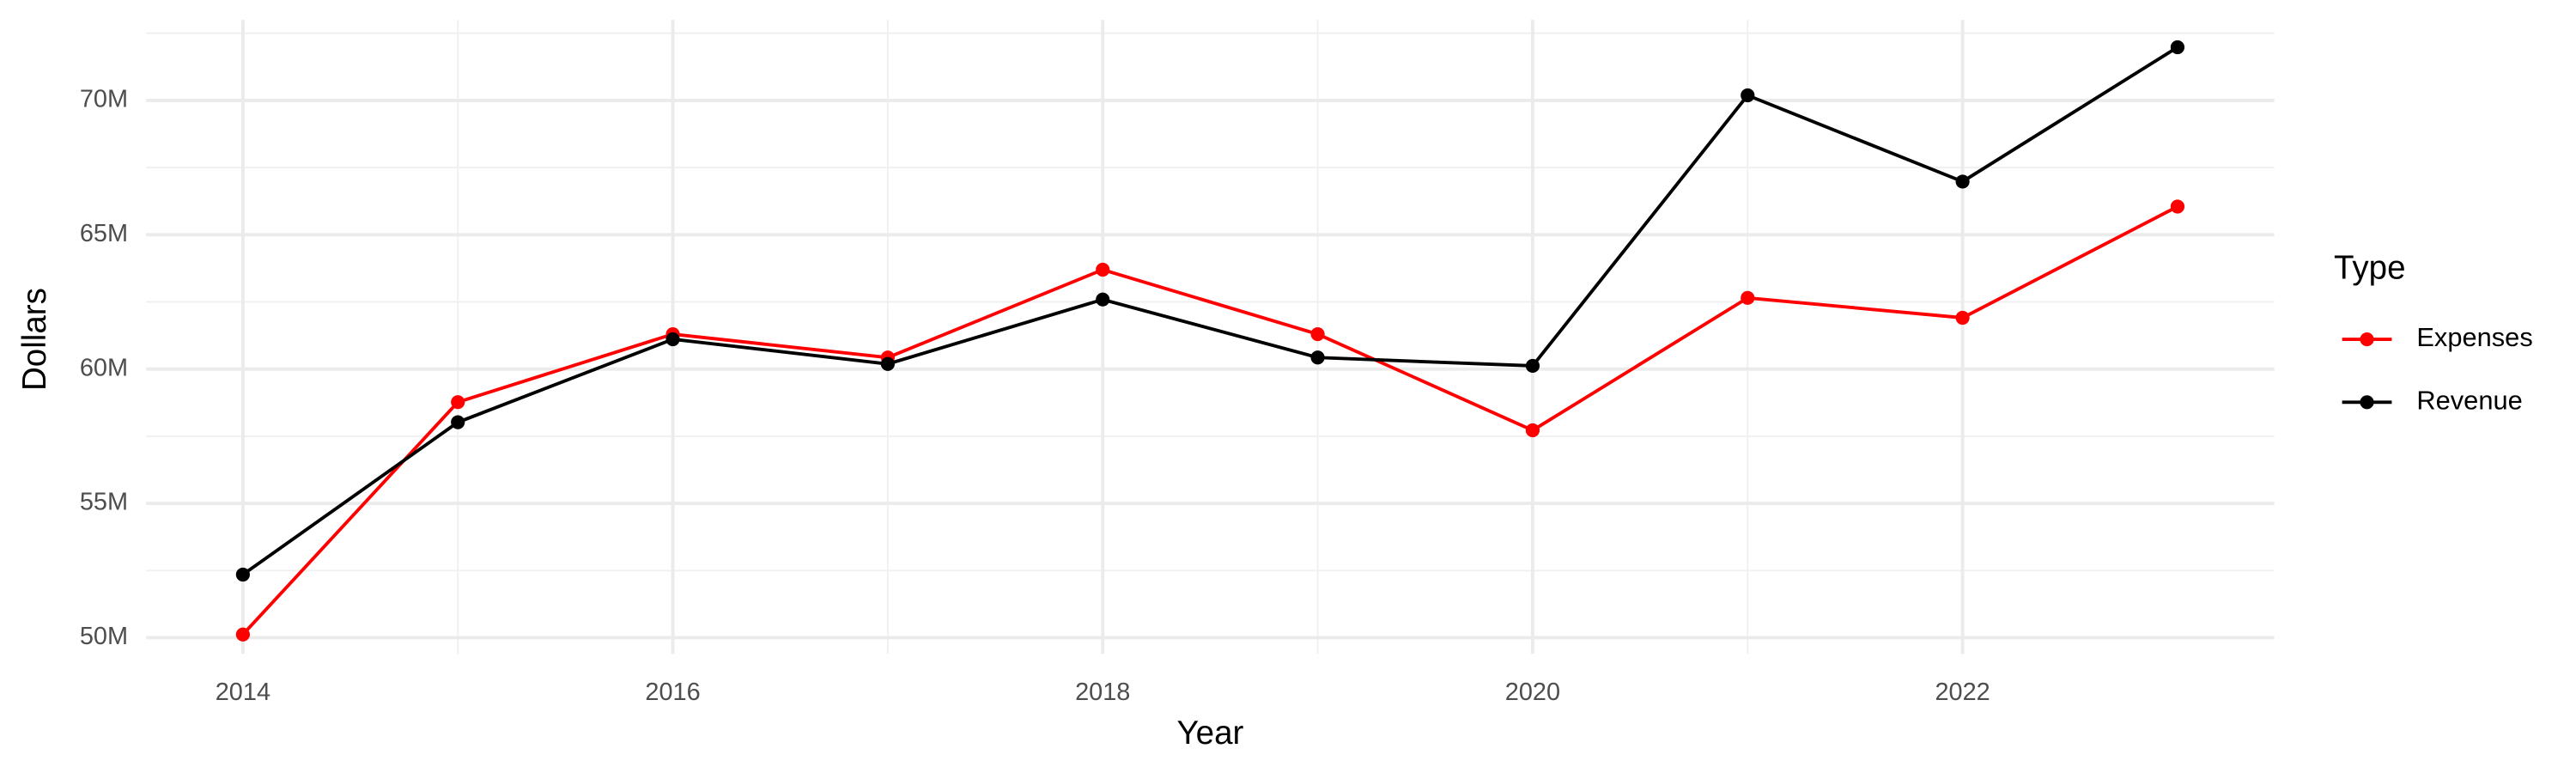 Image resolution: width=2576 pixels, height=773 pixels. I want to click on x-tick-label: 2018, so click(1102, 692).